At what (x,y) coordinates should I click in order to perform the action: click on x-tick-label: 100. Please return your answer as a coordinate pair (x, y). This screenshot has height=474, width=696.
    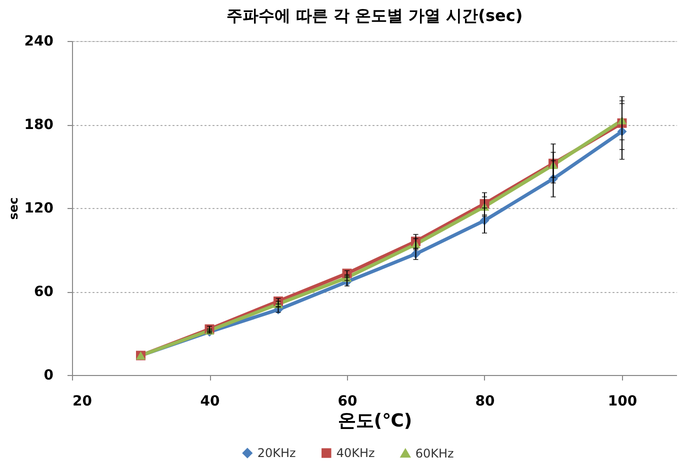
    Looking at the image, I should click on (623, 402).